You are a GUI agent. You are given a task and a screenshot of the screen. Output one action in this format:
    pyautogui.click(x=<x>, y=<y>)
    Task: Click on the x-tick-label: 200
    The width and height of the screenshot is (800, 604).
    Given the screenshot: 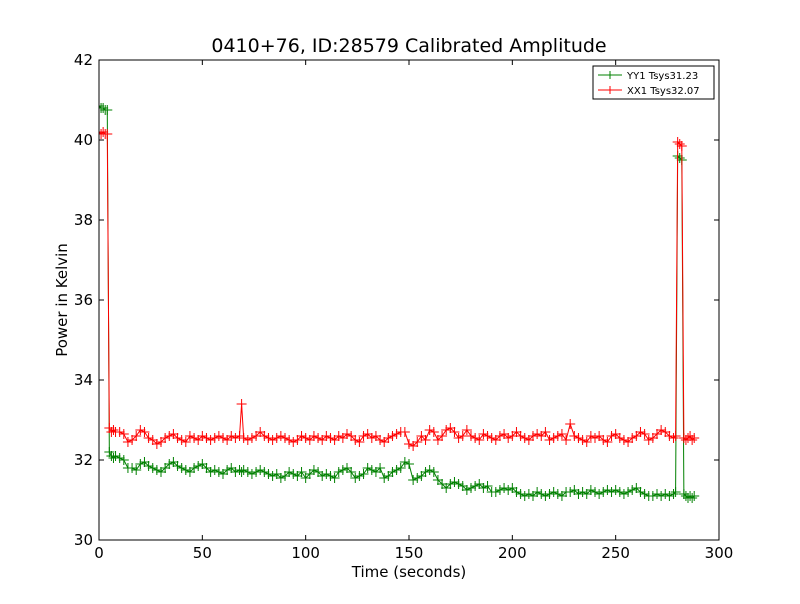 What is the action you would take?
    pyautogui.click(x=512, y=553)
    